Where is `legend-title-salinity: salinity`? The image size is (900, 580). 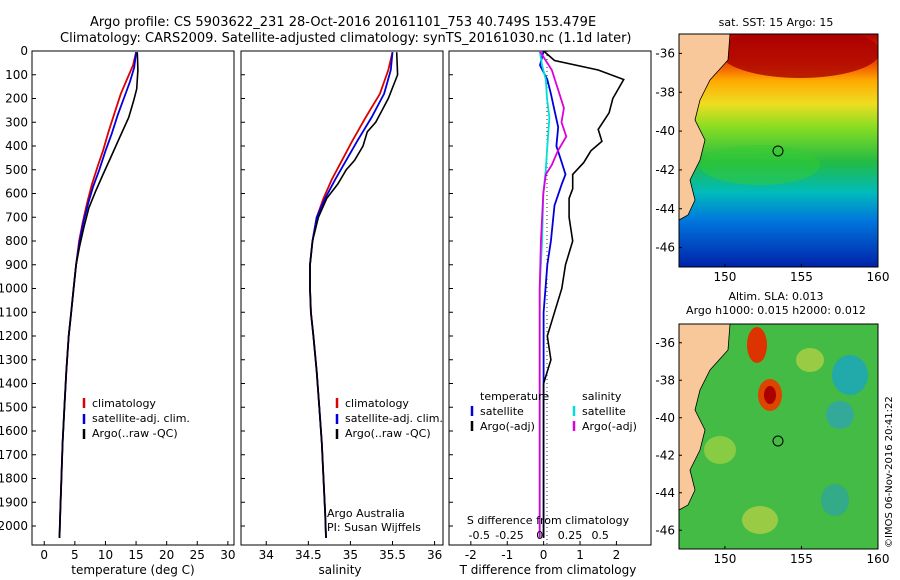
legend-title-salinity: salinity is located at coordinates (602, 396).